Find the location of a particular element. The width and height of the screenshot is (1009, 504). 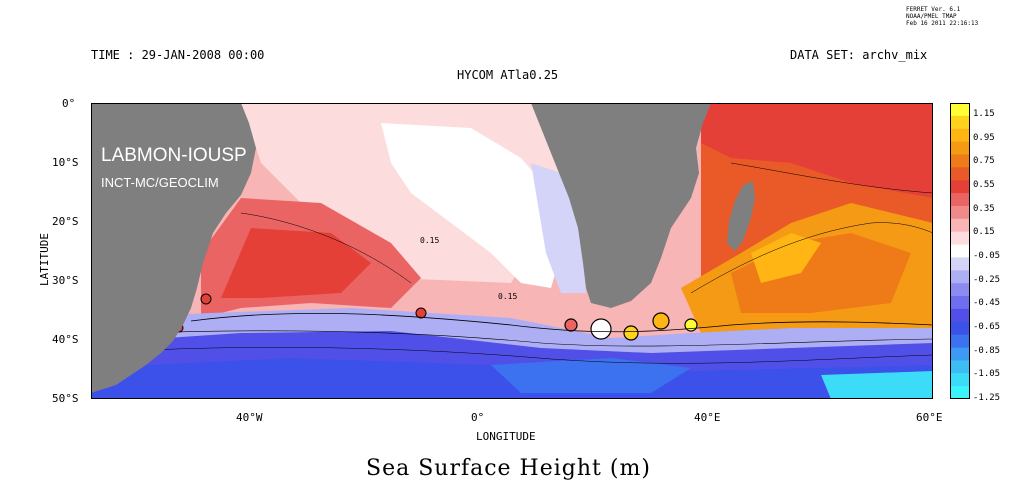

colorbar-label: 0.75 is located at coordinates (984, 161).